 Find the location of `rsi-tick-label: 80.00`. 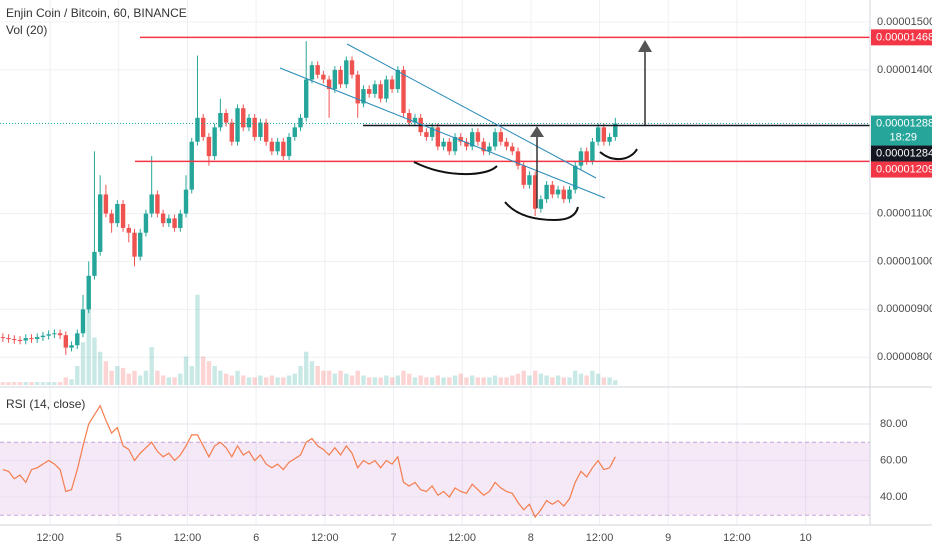

rsi-tick-label: 80.00 is located at coordinates (894, 424).